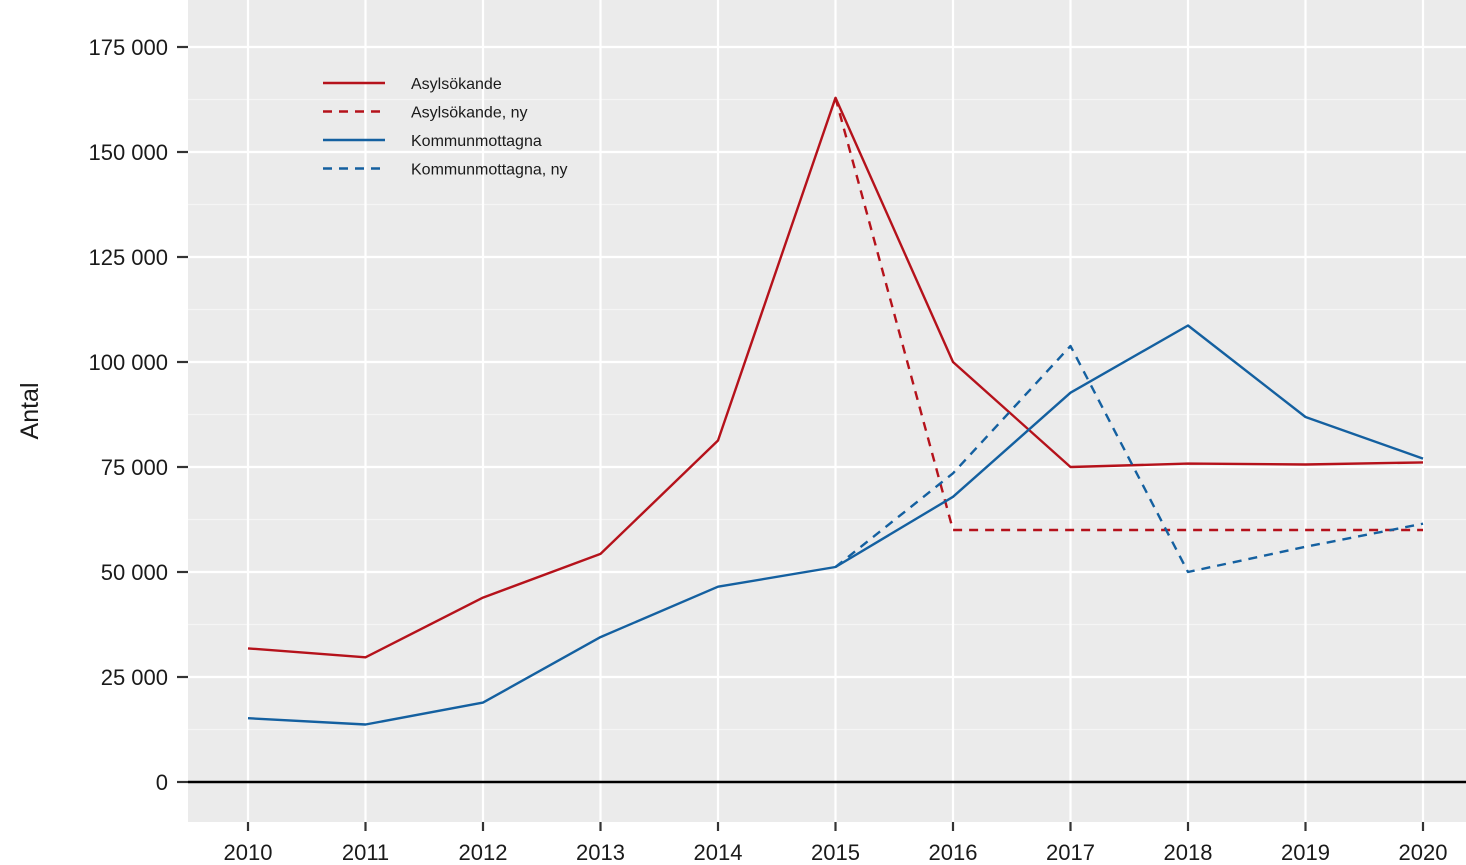 The height and width of the screenshot is (865, 1466). I want to click on x-tick-label: 2012, so click(483, 852).